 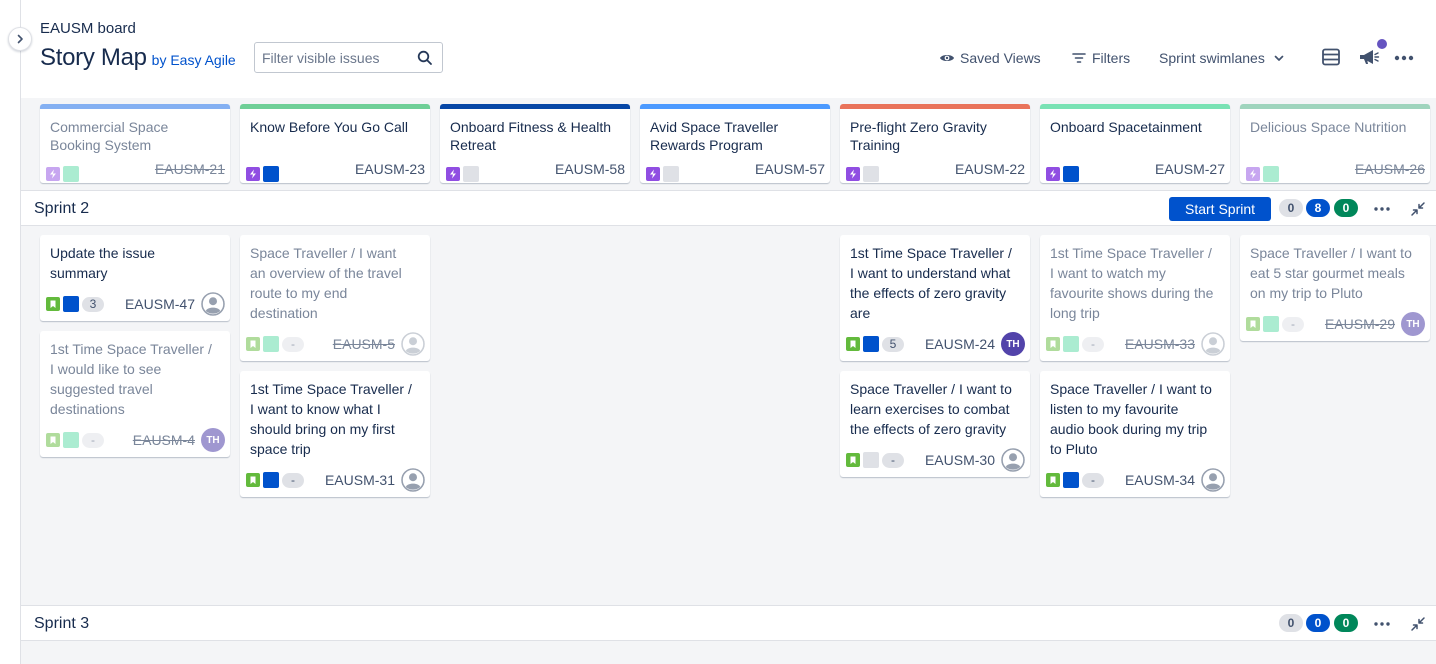 I want to click on epic-title: Commercial Space Booking System, so click(x=109, y=136).